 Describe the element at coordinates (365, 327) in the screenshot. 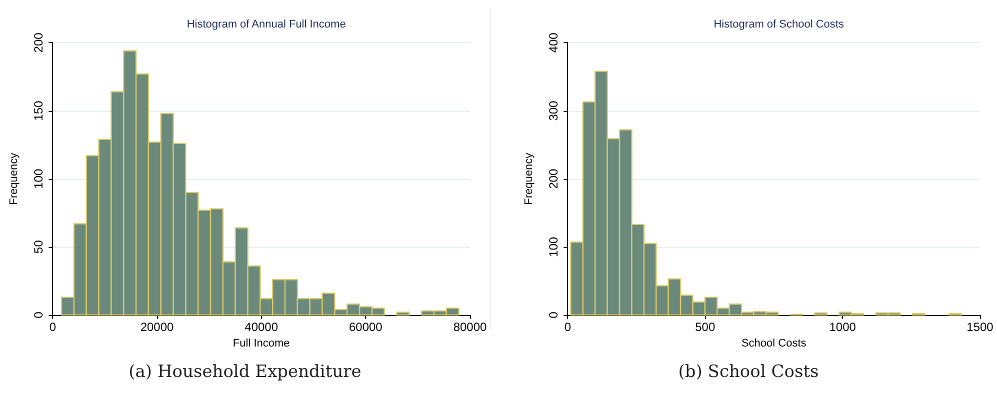

I see `x-tick-label: 60000` at that location.